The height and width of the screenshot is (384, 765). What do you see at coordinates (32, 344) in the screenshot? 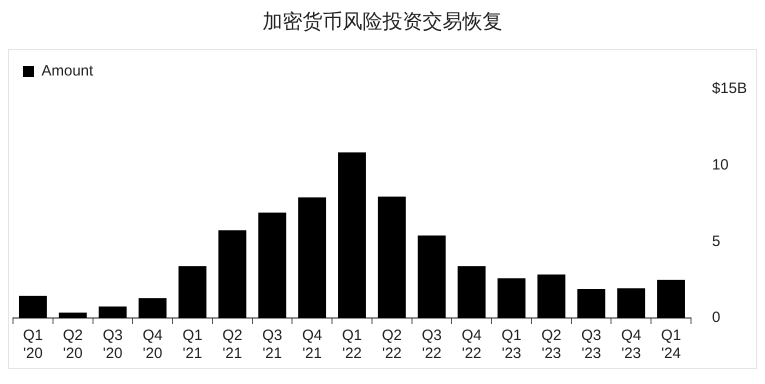
I see `x-tick-label: Q1 '20` at bounding box center [32, 344].